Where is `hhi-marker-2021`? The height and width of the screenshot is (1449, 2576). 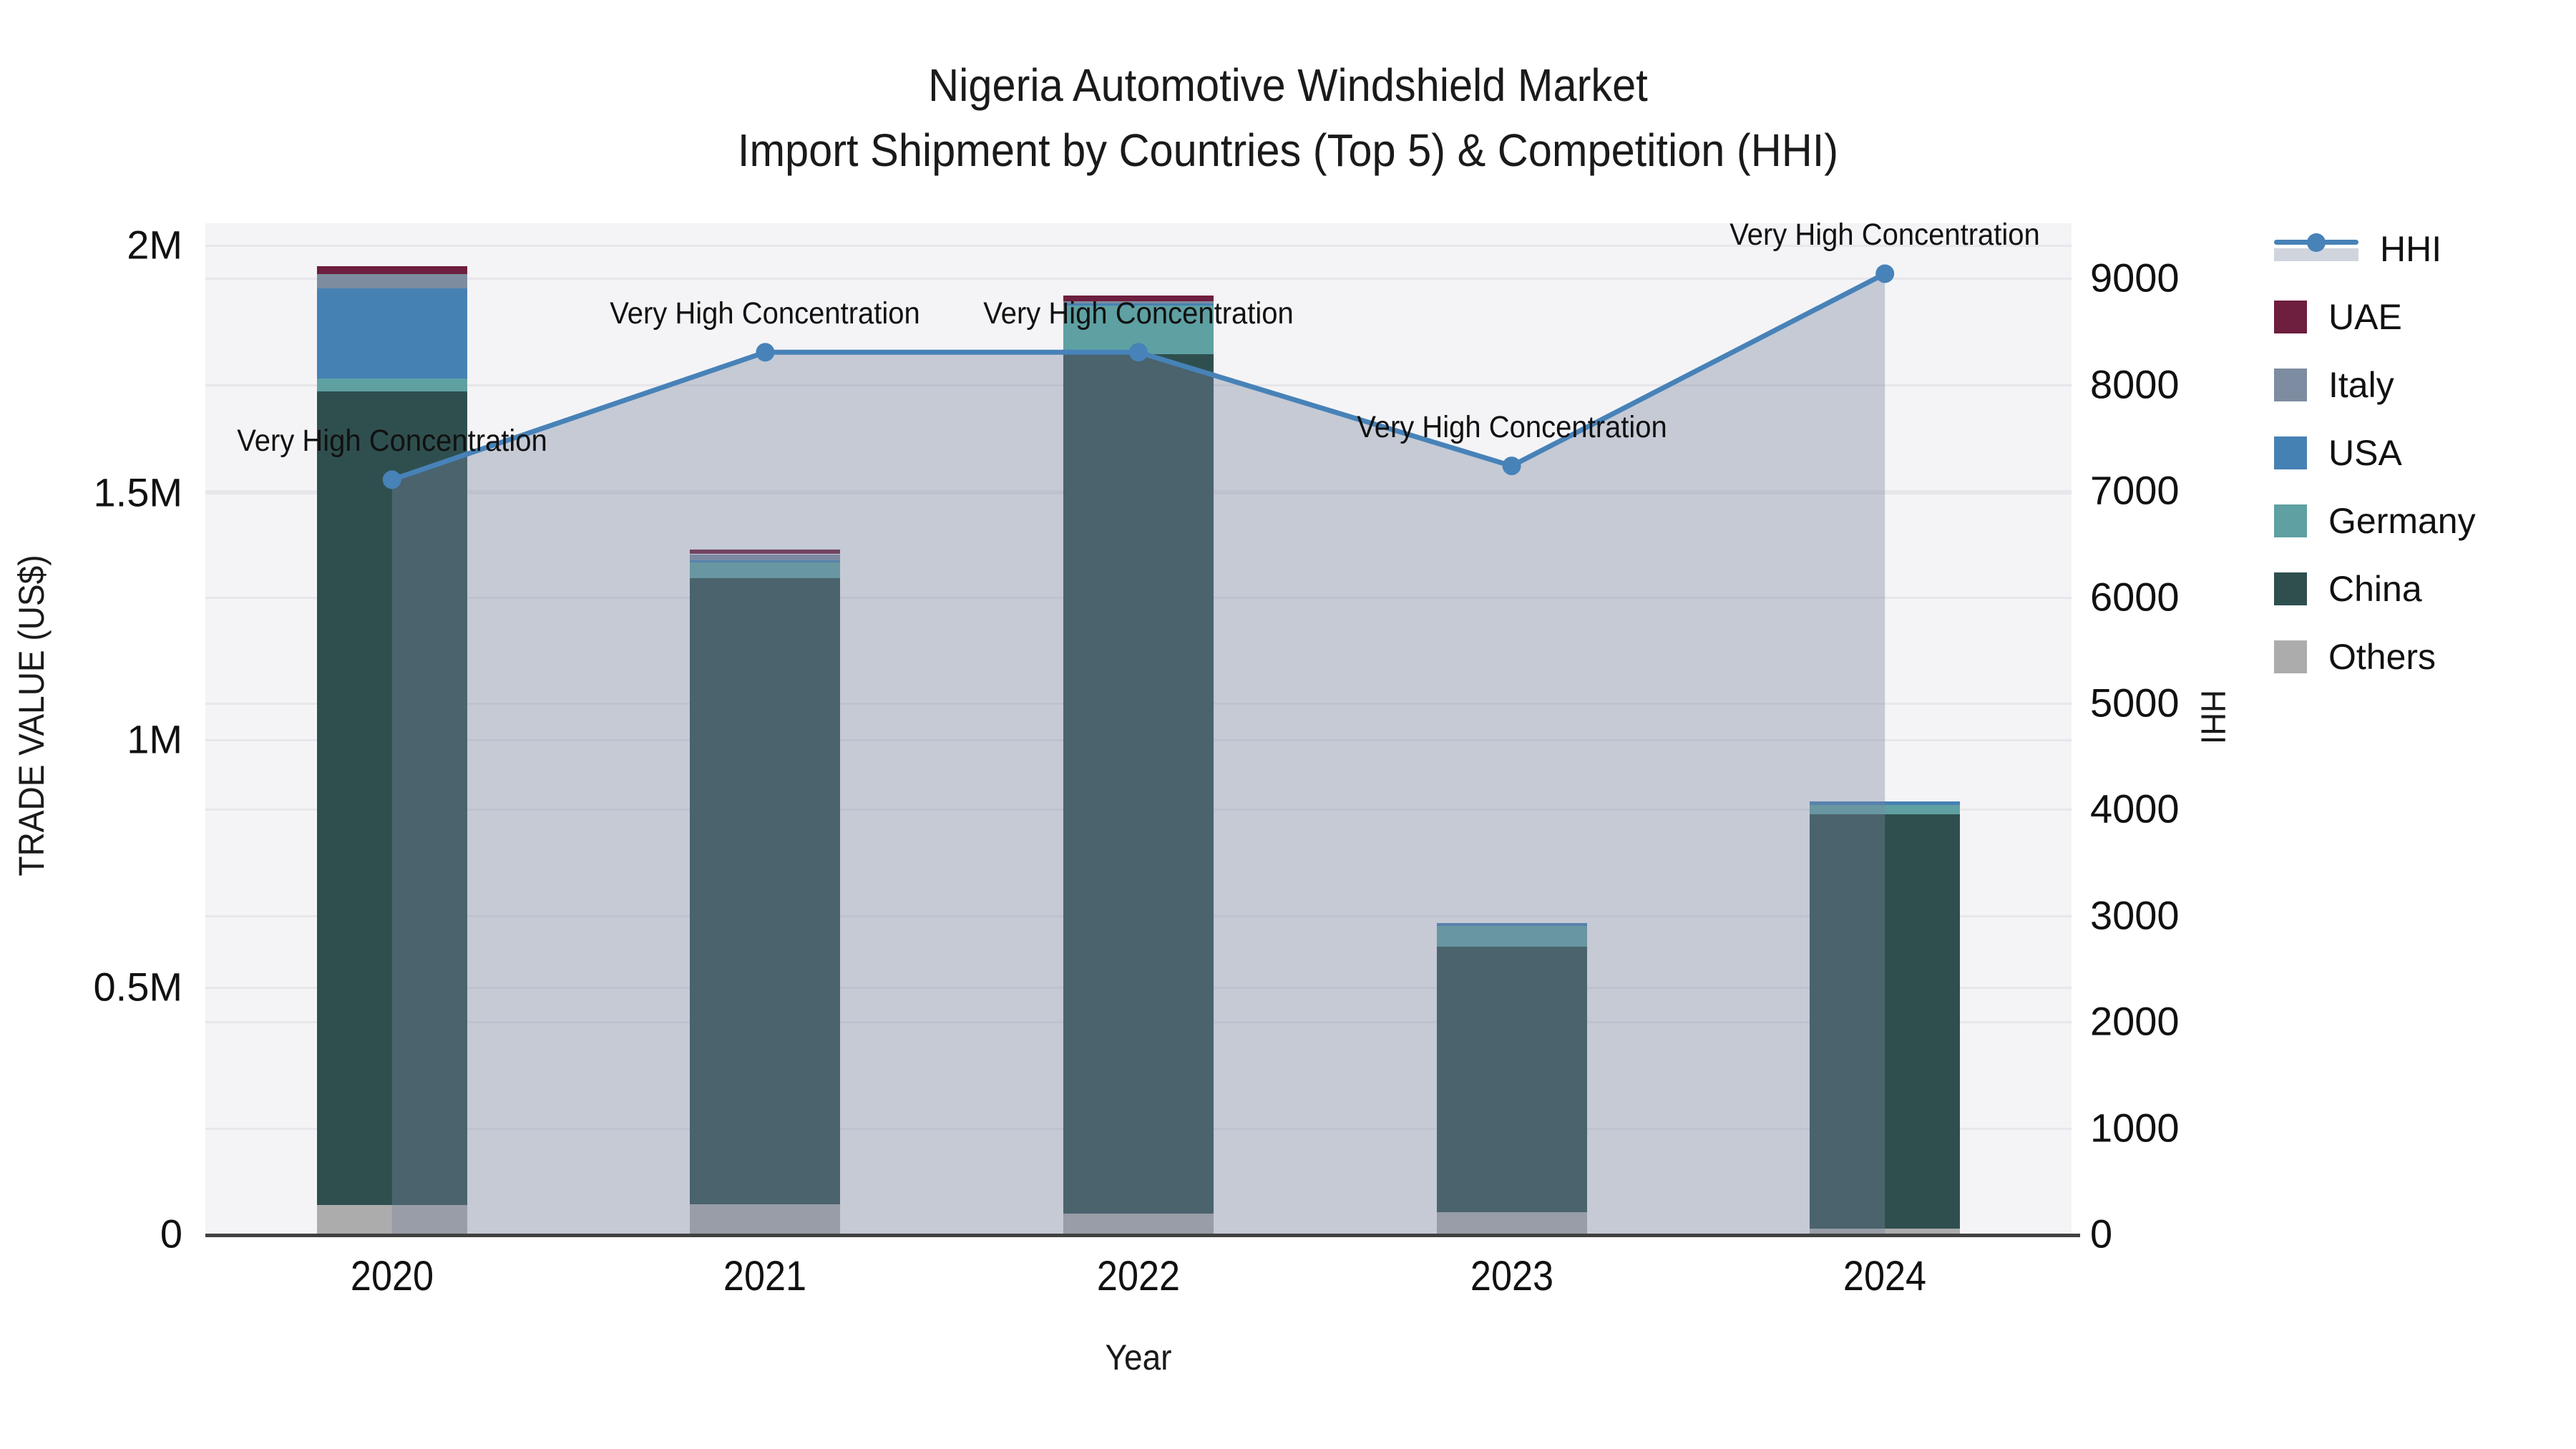
hhi-marker-2021 is located at coordinates (765, 352).